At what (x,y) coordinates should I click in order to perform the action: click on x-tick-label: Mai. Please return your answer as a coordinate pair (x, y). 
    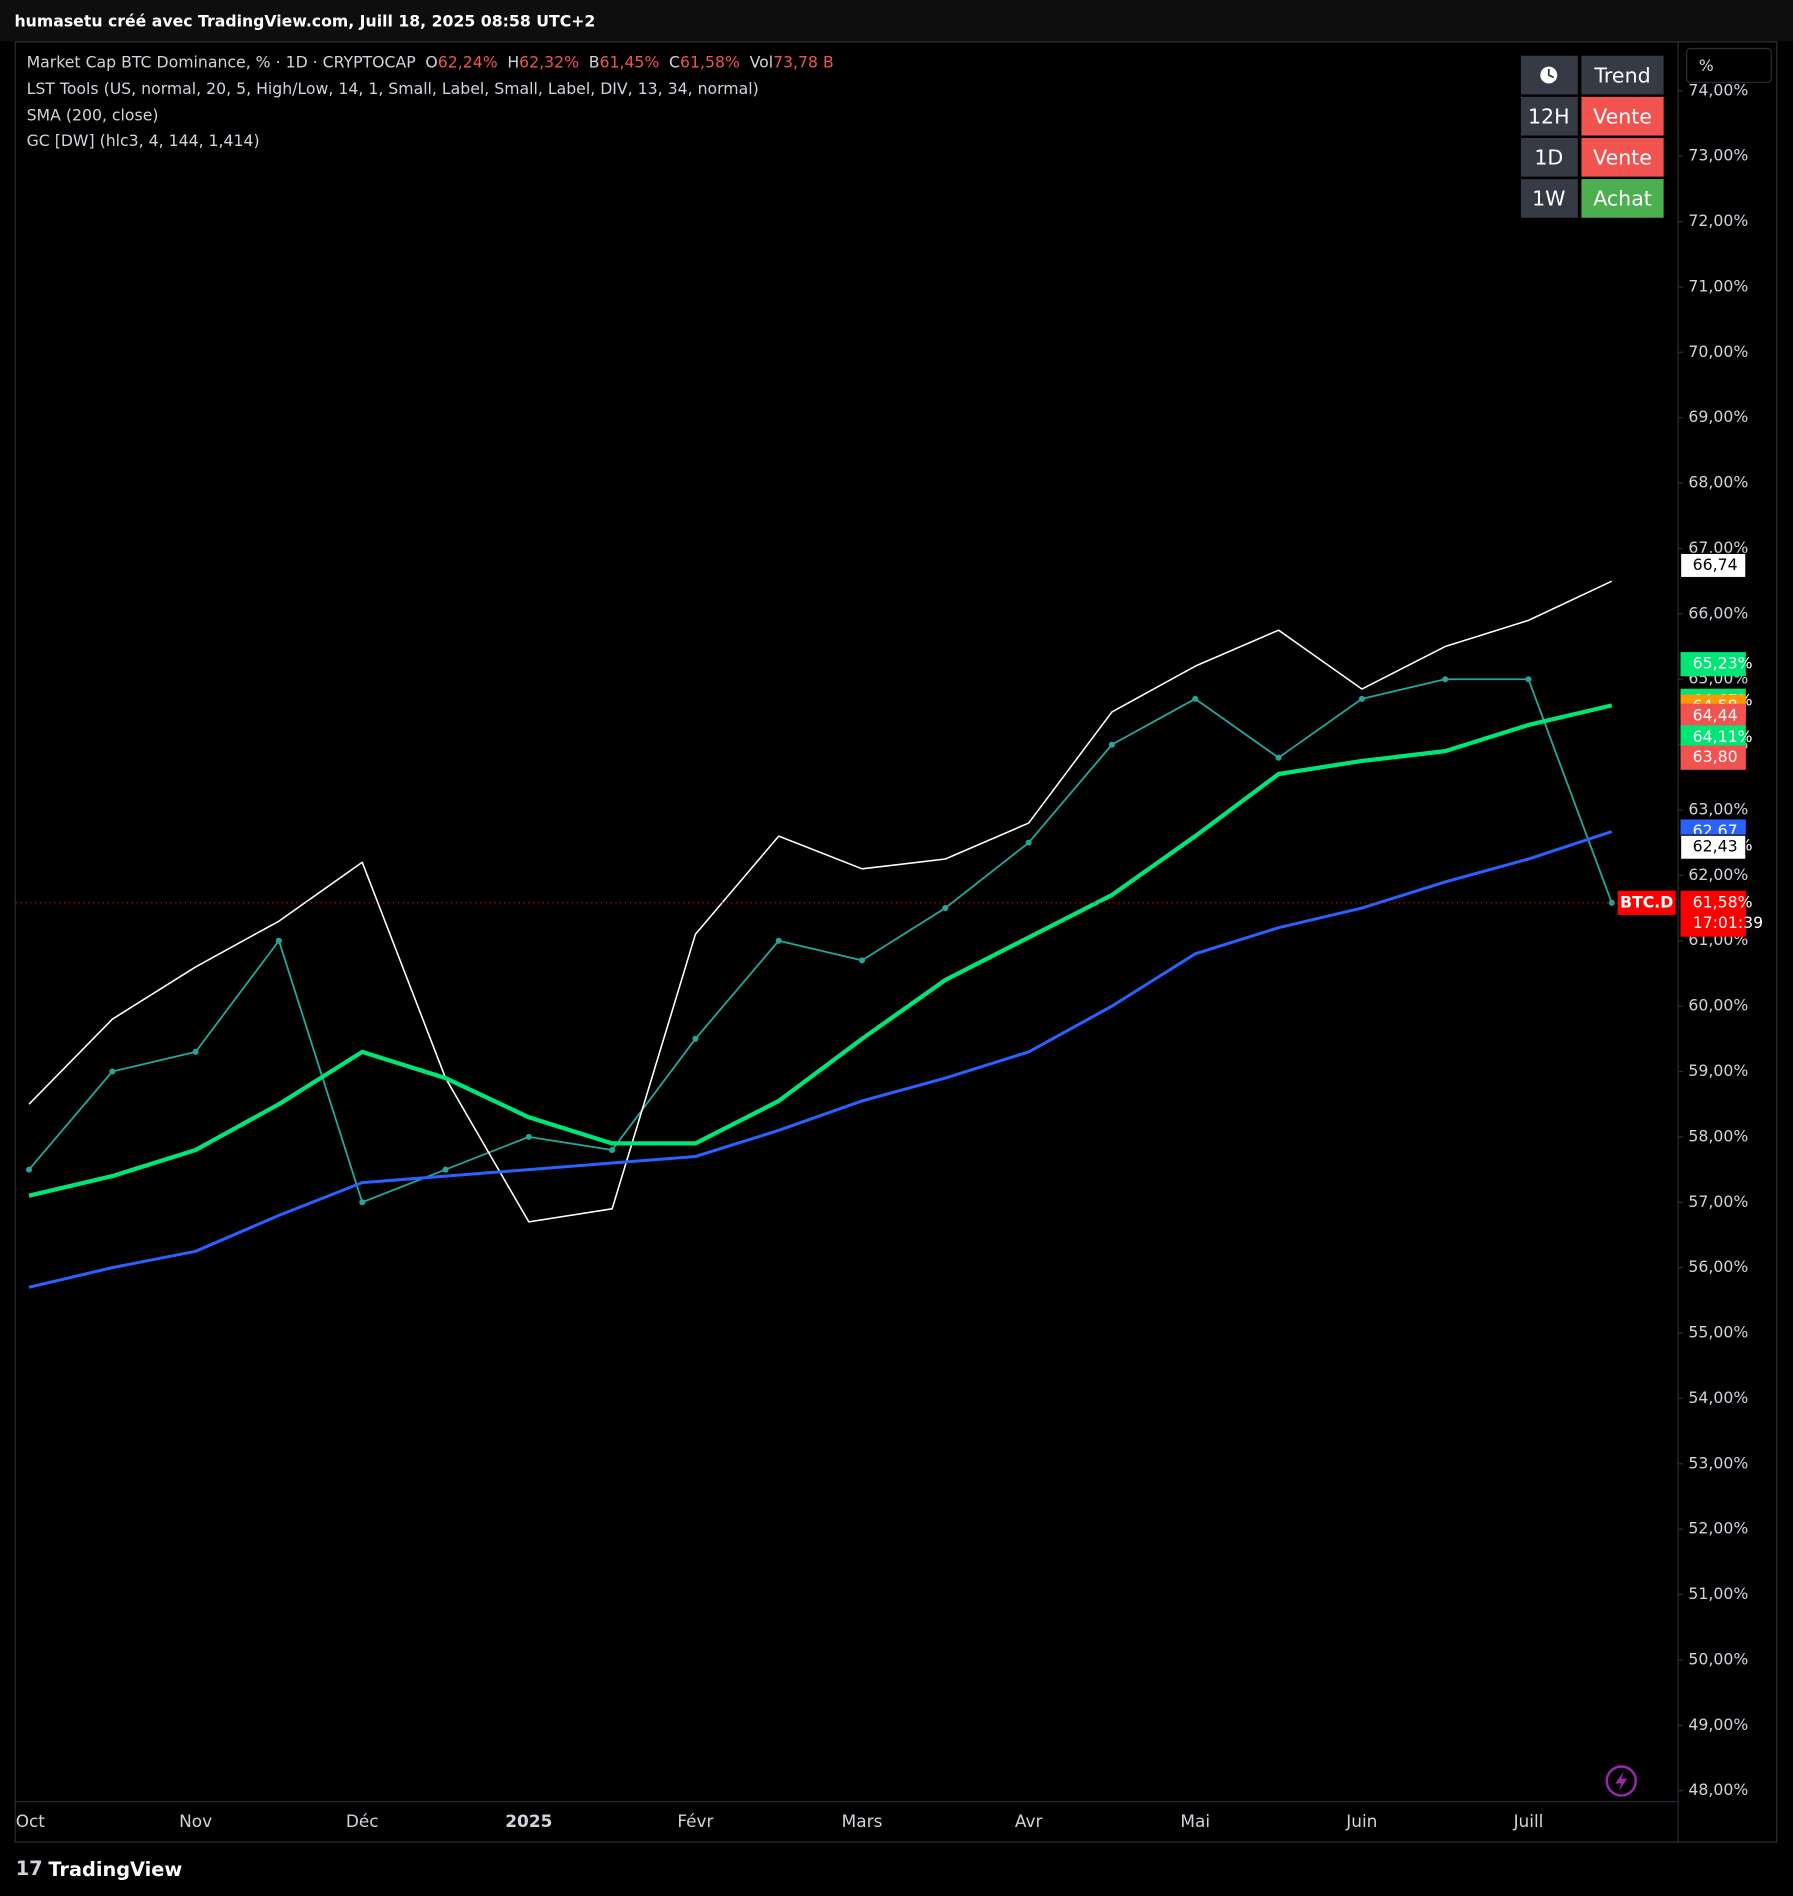
    Looking at the image, I should click on (1195, 1821).